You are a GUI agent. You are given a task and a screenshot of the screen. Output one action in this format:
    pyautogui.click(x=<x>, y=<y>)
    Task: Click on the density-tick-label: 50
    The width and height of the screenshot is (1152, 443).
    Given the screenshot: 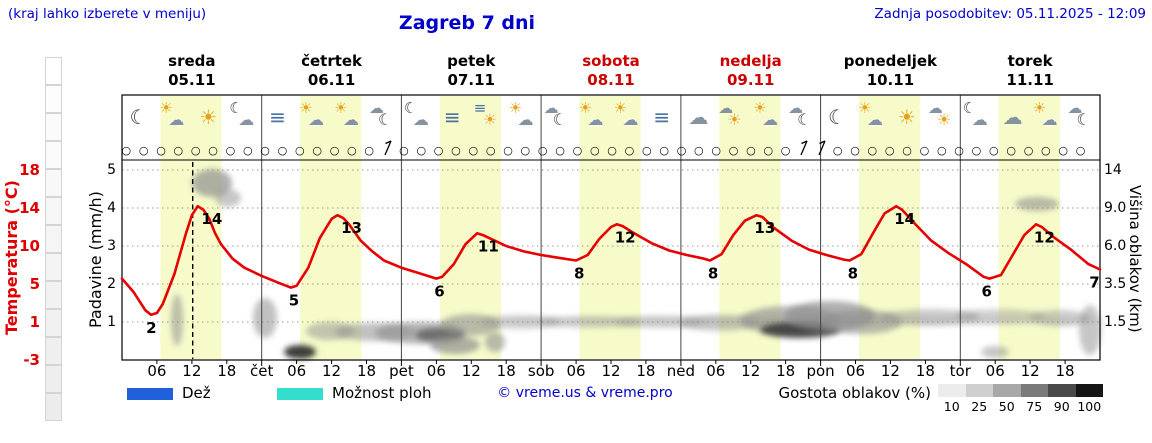 What is the action you would take?
    pyautogui.click(x=1006, y=406)
    